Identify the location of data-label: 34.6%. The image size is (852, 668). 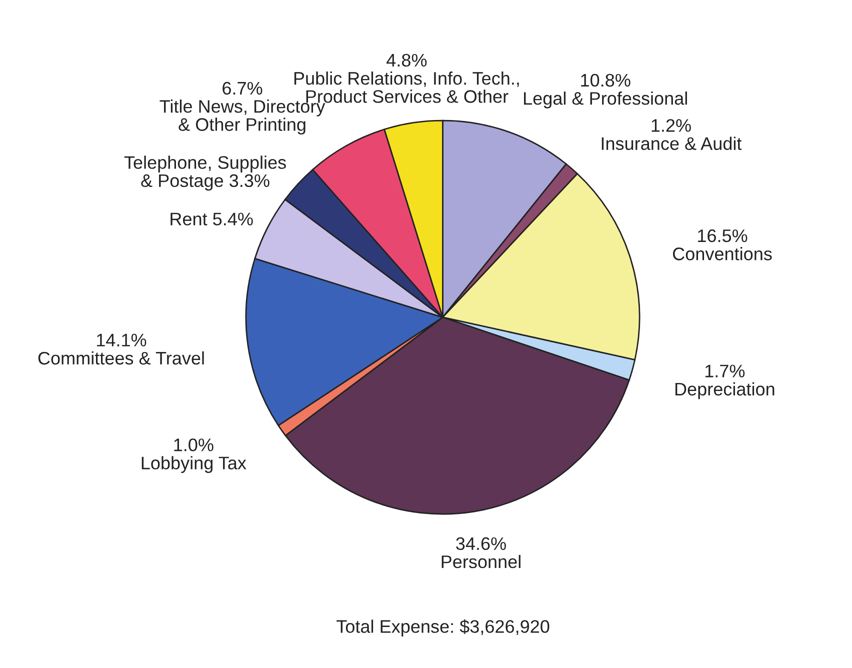
(481, 543).